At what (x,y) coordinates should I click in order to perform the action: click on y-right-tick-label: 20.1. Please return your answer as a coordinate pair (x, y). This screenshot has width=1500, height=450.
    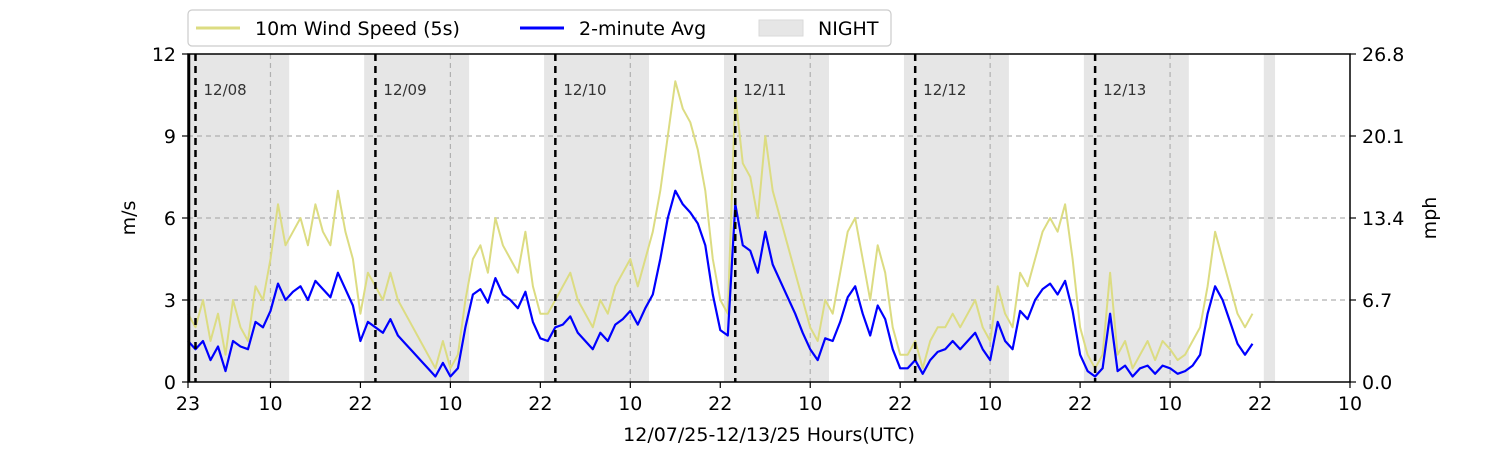
    Looking at the image, I should click on (1383, 137).